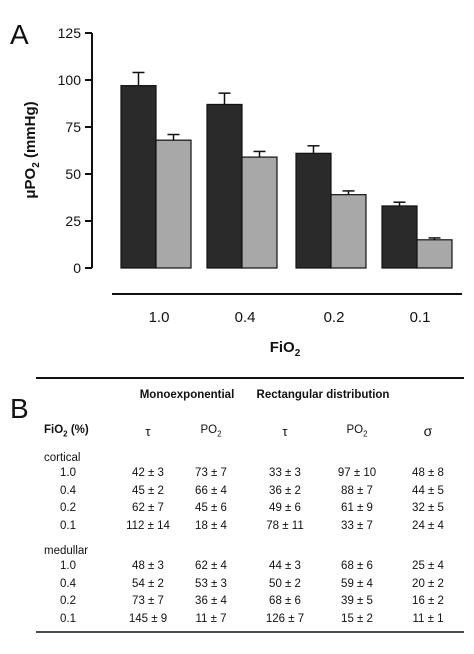 The width and height of the screenshot is (474, 654). I want to click on y-tick-label: 0, so click(77, 268).